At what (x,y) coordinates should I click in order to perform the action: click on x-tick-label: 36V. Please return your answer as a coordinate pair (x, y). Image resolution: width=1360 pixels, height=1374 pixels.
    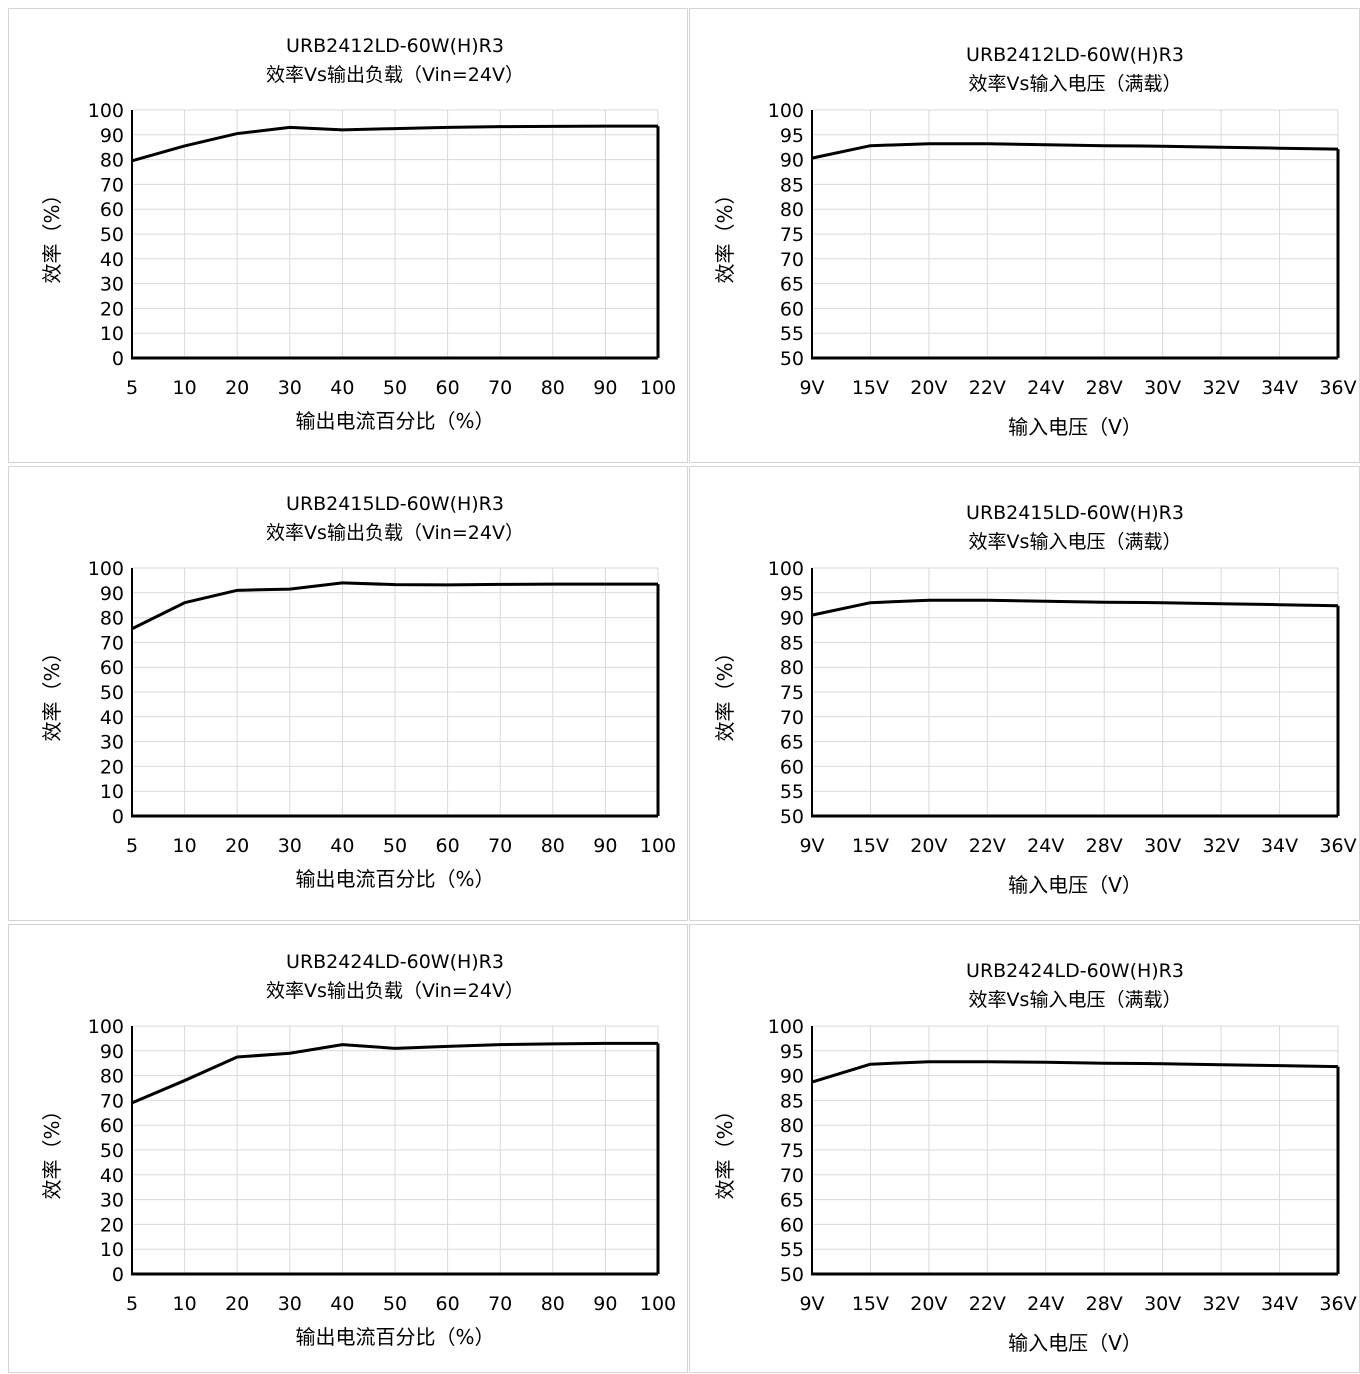
    Looking at the image, I should click on (1337, 388).